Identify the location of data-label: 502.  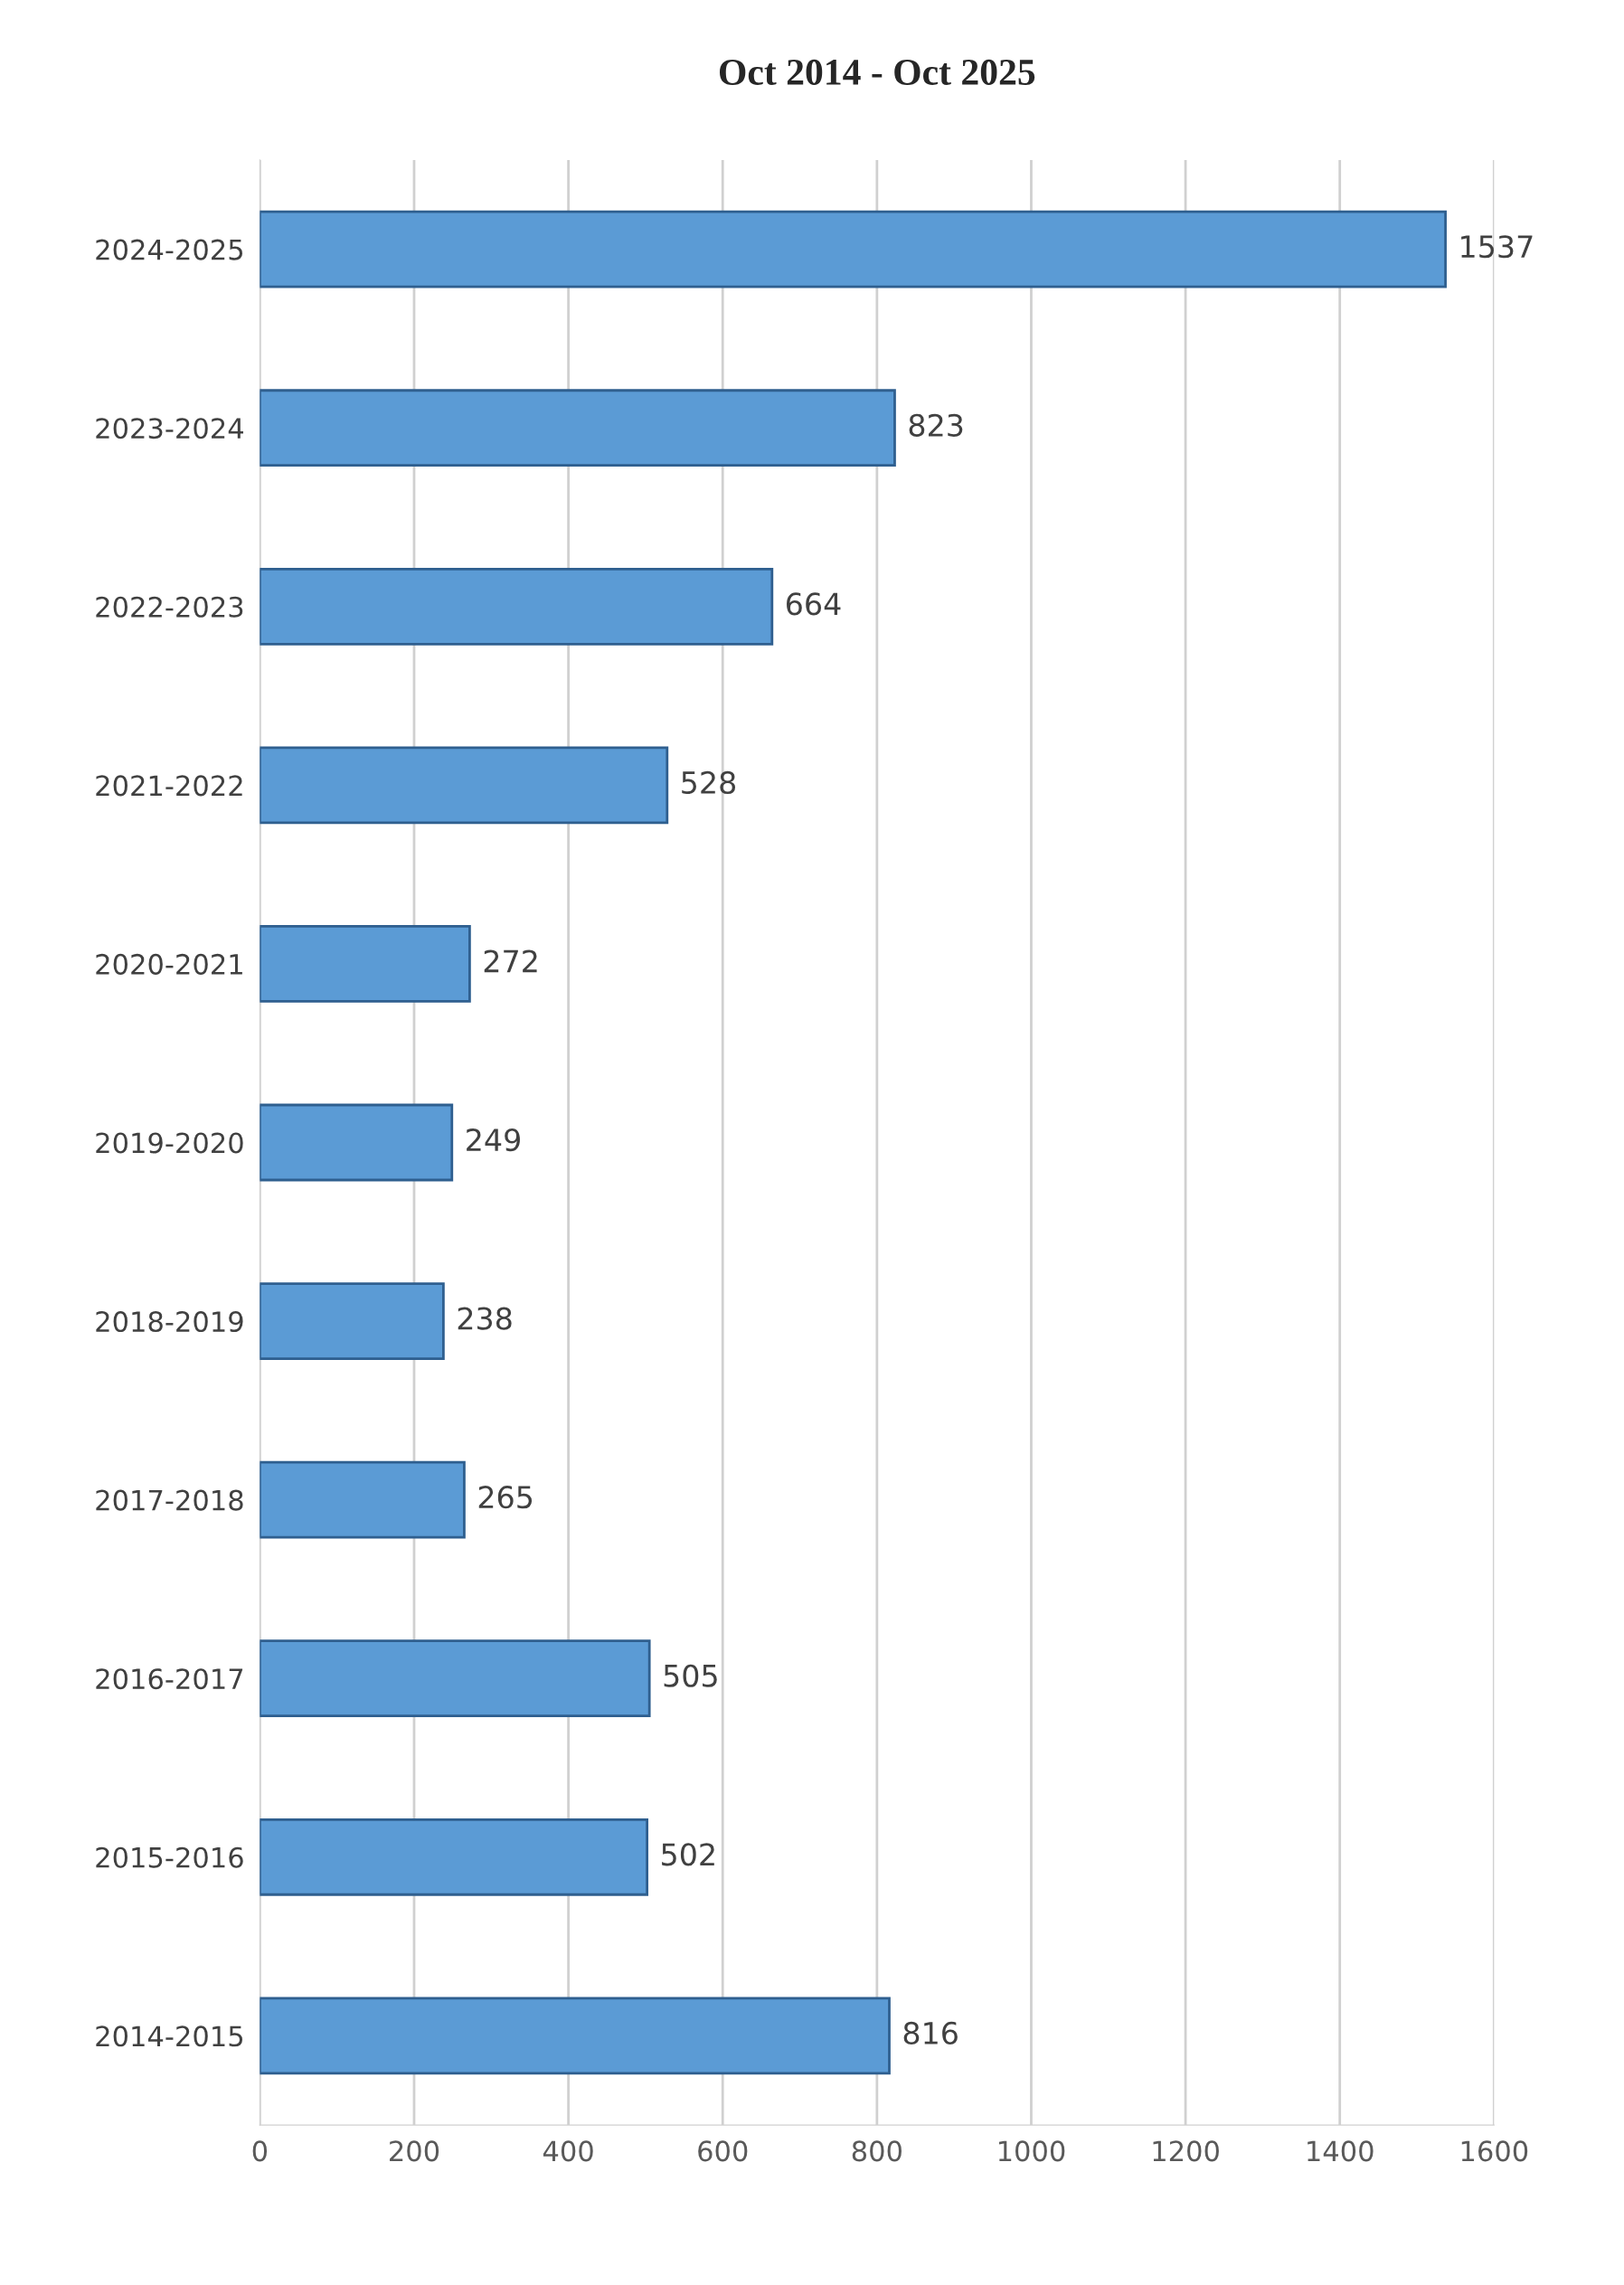
(688, 1854).